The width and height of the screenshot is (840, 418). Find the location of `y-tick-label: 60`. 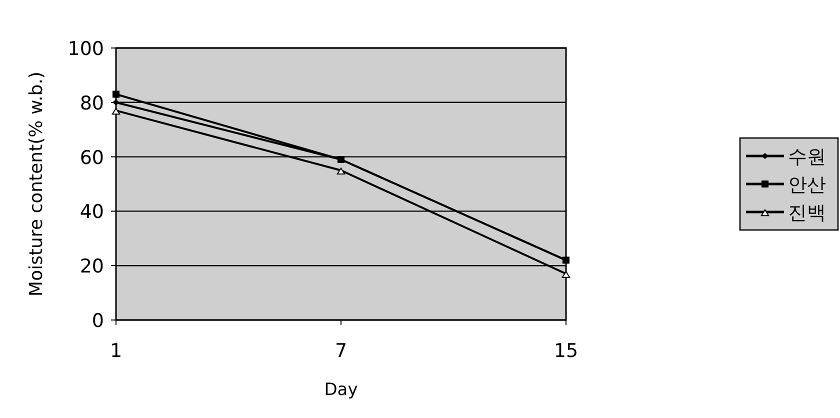

y-tick-label: 60 is located at coordinates (92, 157).